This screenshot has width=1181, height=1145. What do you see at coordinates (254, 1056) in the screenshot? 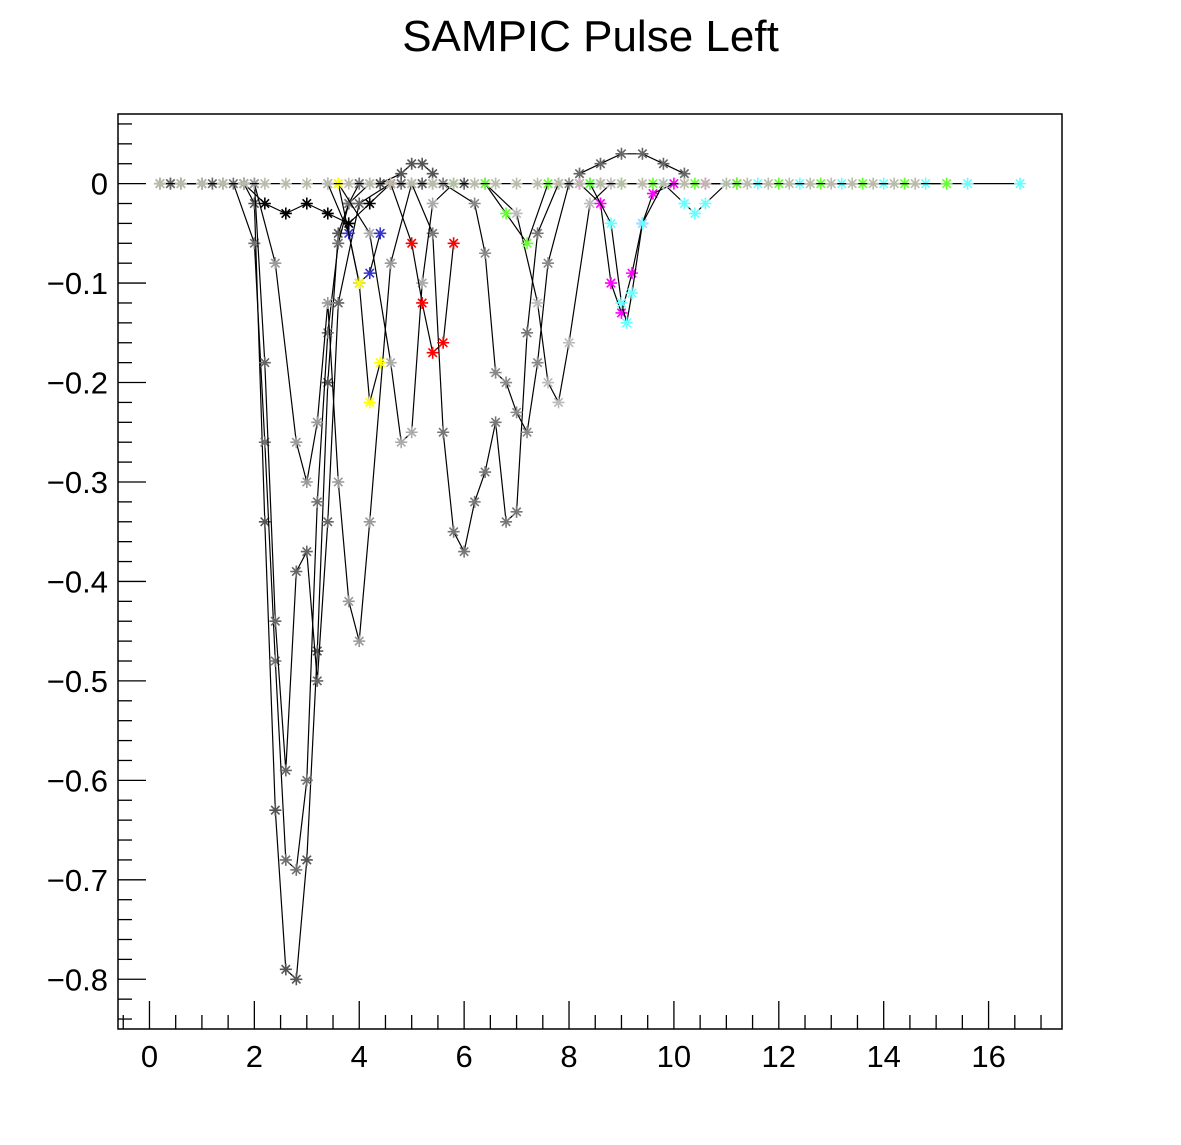
I see `x-tick-label: 2` at bounding box center [254, 1056].